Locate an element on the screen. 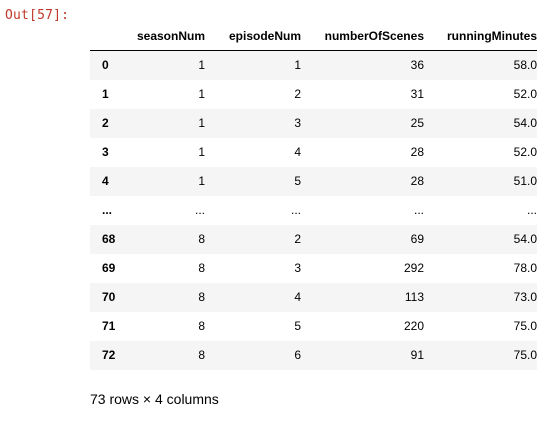 The width and height of the screenshot is (556, 421). header-episodeNum: episodeNum is located at coordinates (253, 36).